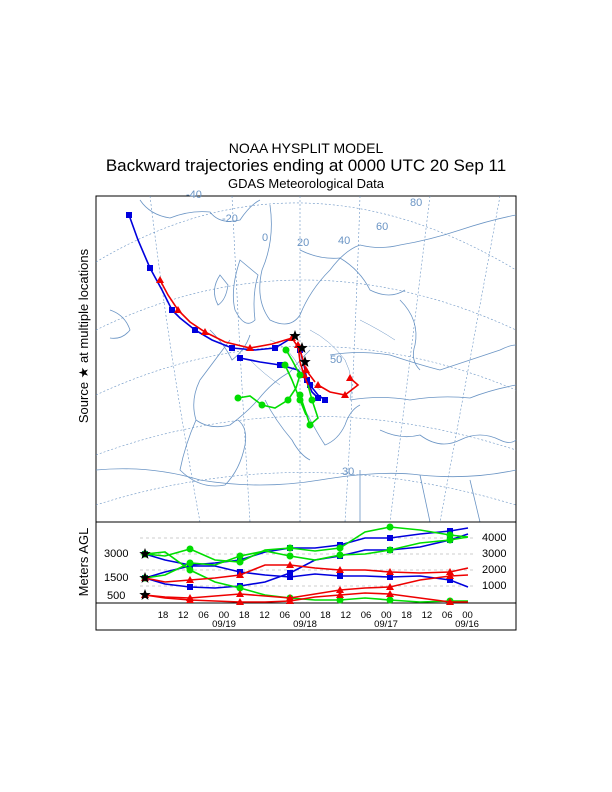 This screenshot has width=612, height=792. Describe the element at coordinates (306, 183) in the screenshot. I see `met-data-title: GDAS Meteorological Data` at that location.